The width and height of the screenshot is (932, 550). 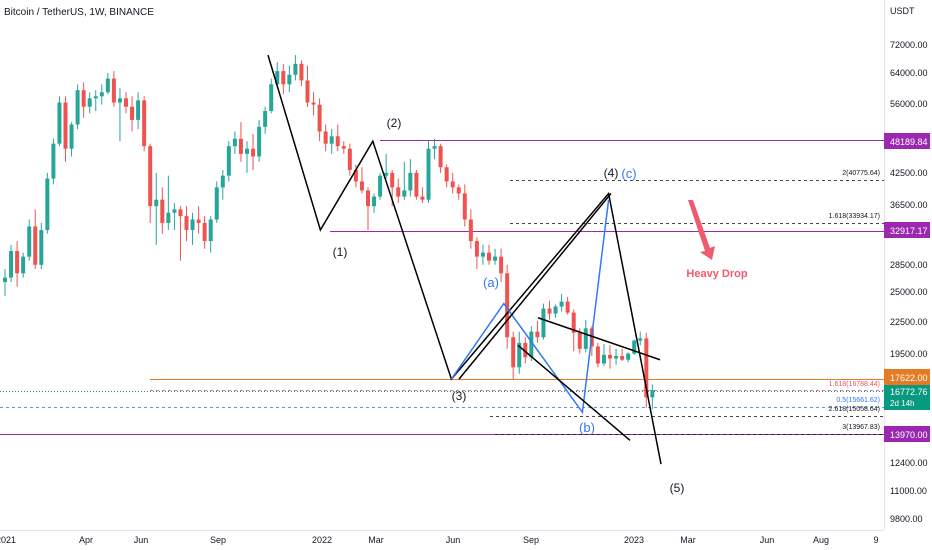 I want to click on time-tick: Apr, so click(x=86, y=540).